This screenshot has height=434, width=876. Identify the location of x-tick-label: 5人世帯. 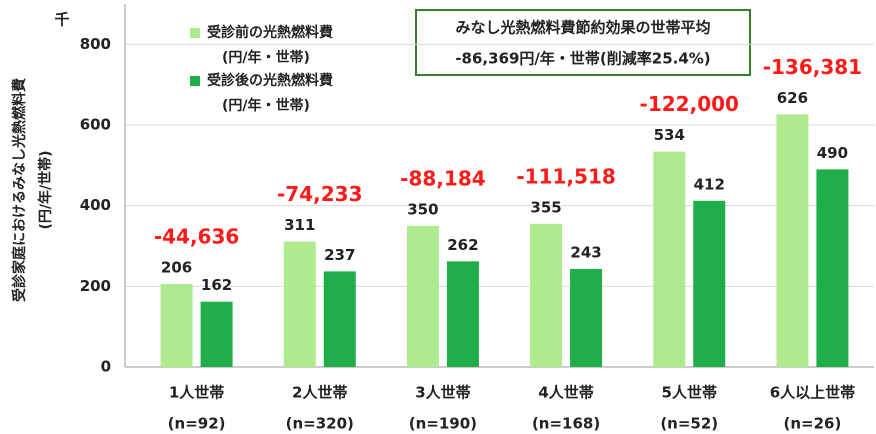
(689, 393).